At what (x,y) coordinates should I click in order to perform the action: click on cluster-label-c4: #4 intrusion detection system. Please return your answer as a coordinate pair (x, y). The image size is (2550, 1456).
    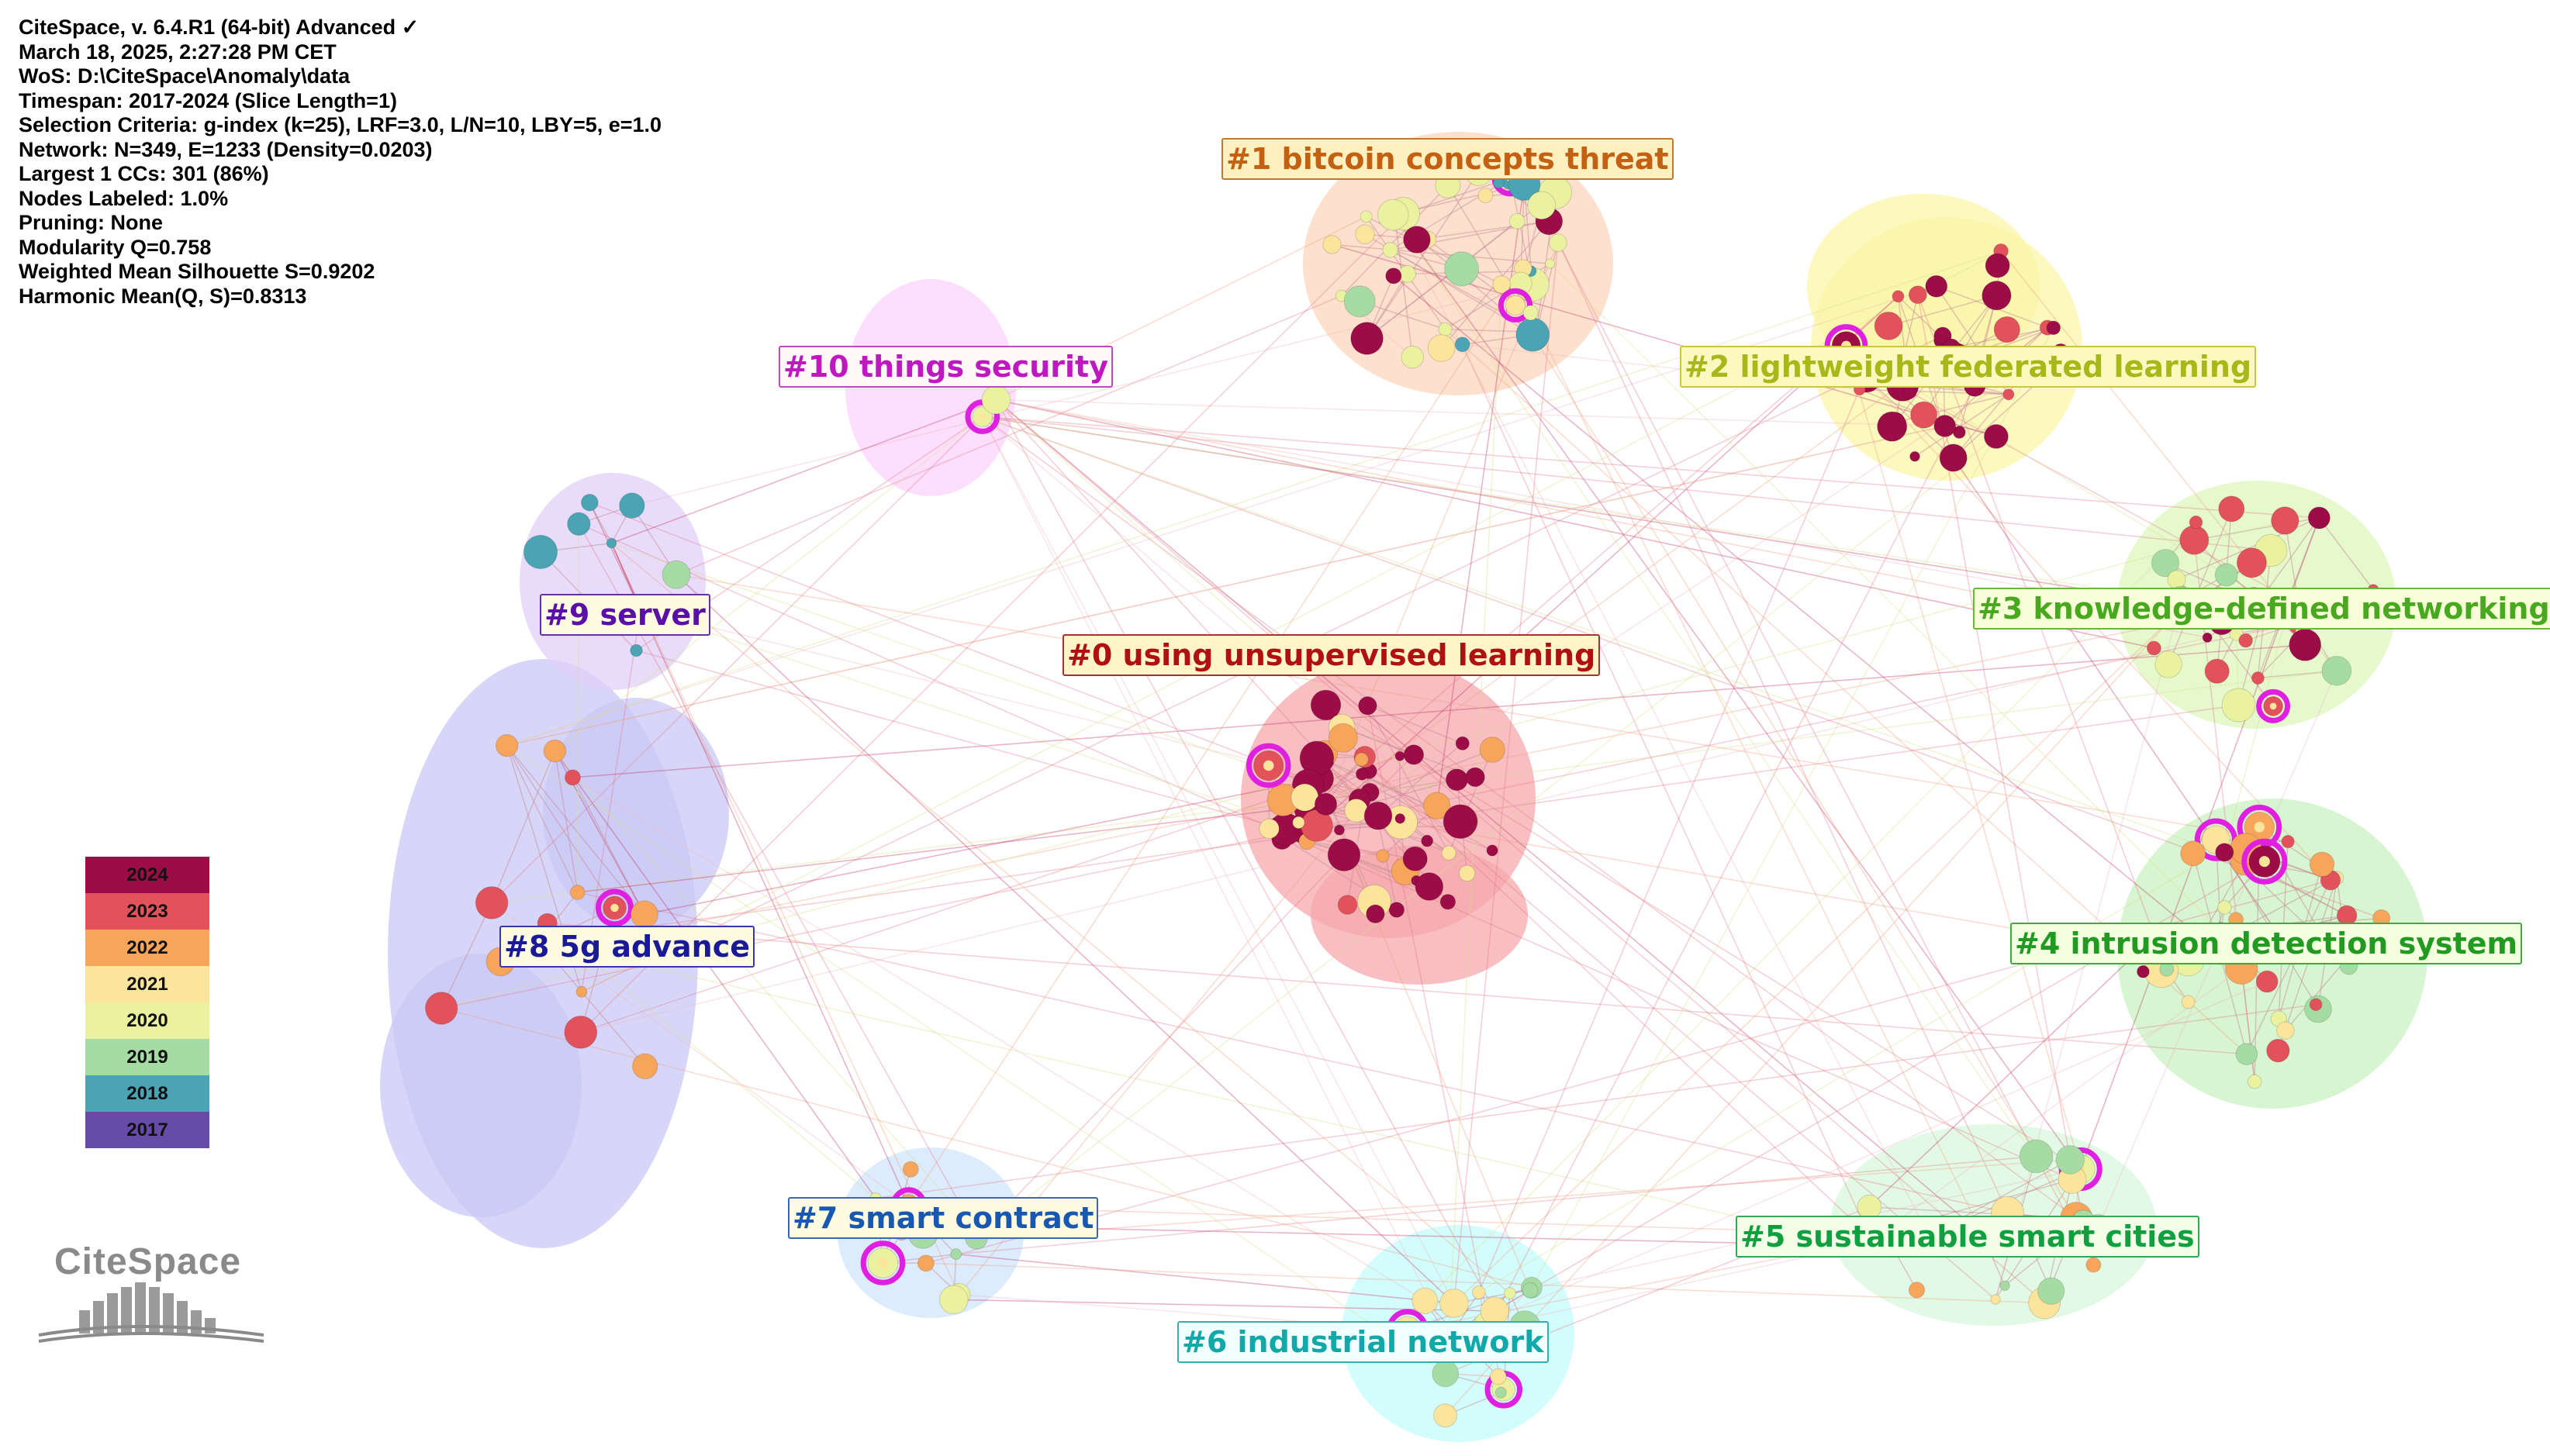
    Looking at the image, I should click on (2266, 944).